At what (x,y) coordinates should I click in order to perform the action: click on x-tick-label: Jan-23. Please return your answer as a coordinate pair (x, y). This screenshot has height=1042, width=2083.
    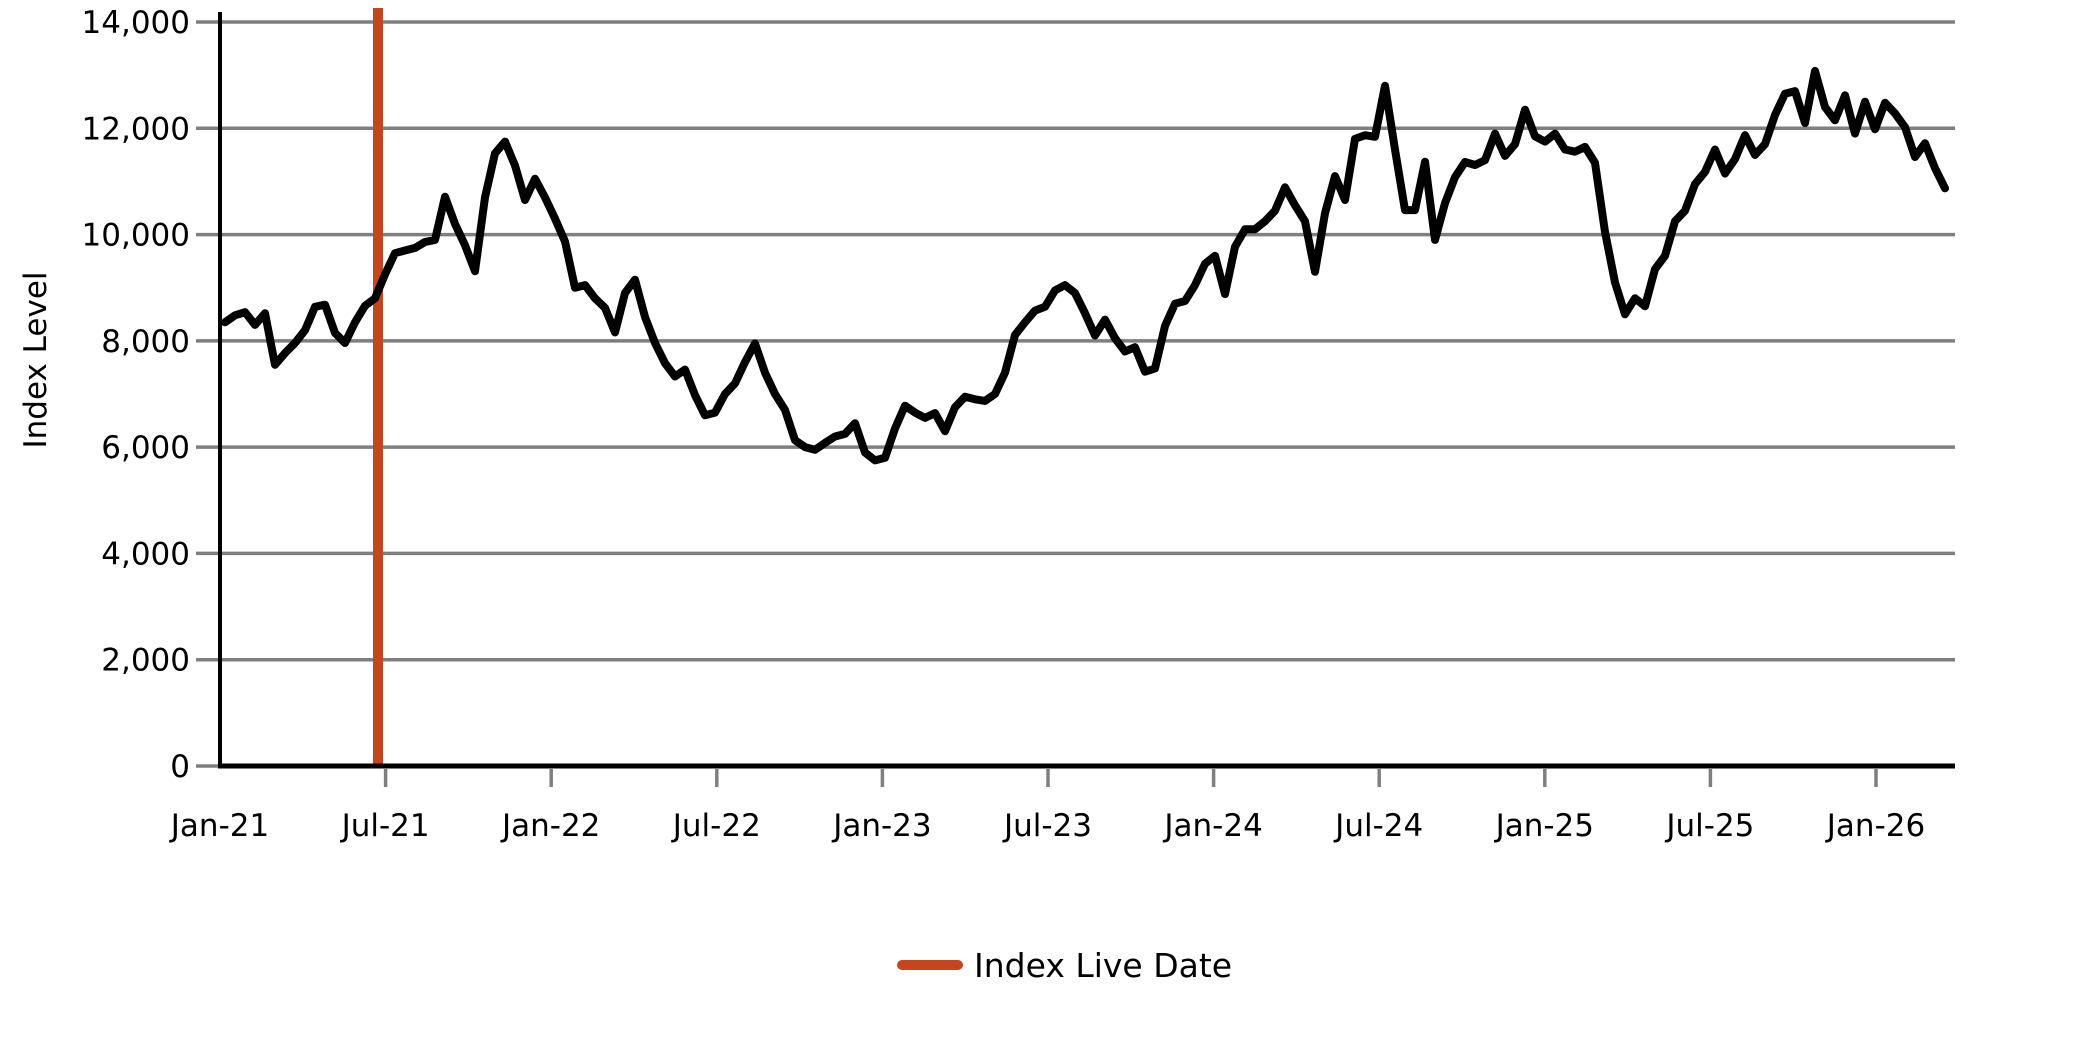
    Looking at the image, I should click on (881, 826).